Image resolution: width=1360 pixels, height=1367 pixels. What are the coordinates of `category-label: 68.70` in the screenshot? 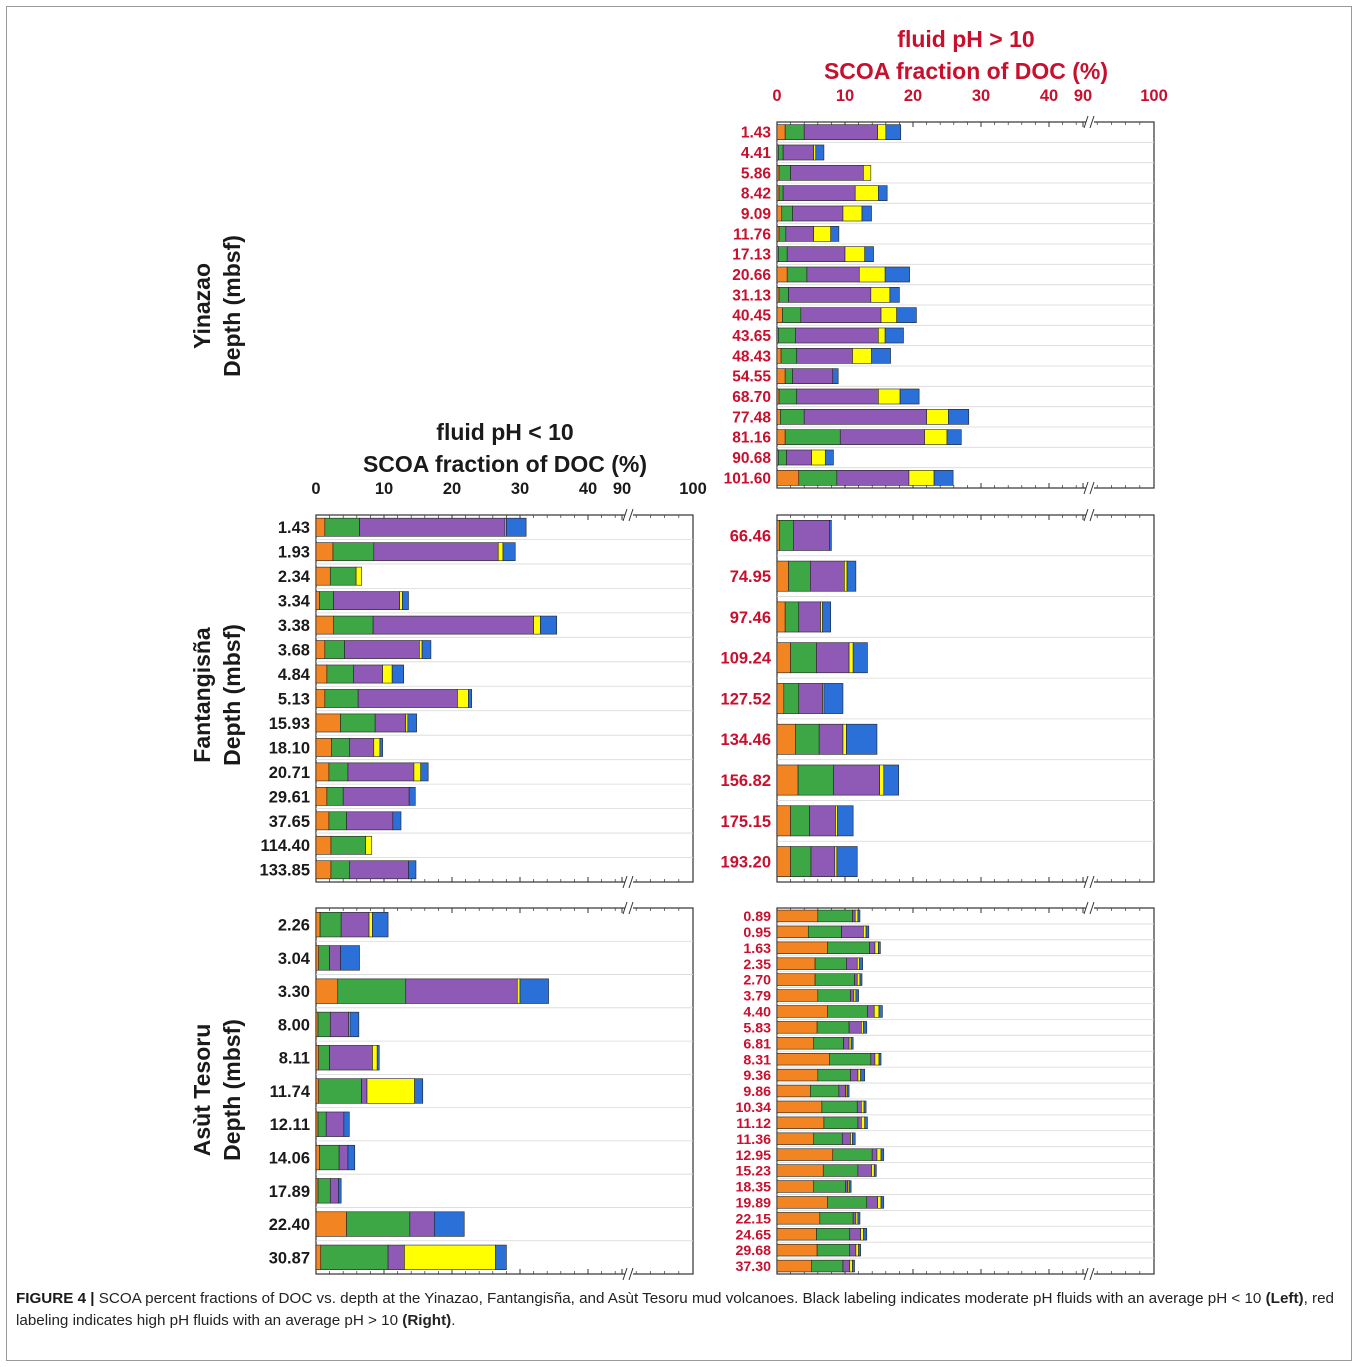 It's located at (751, 397).